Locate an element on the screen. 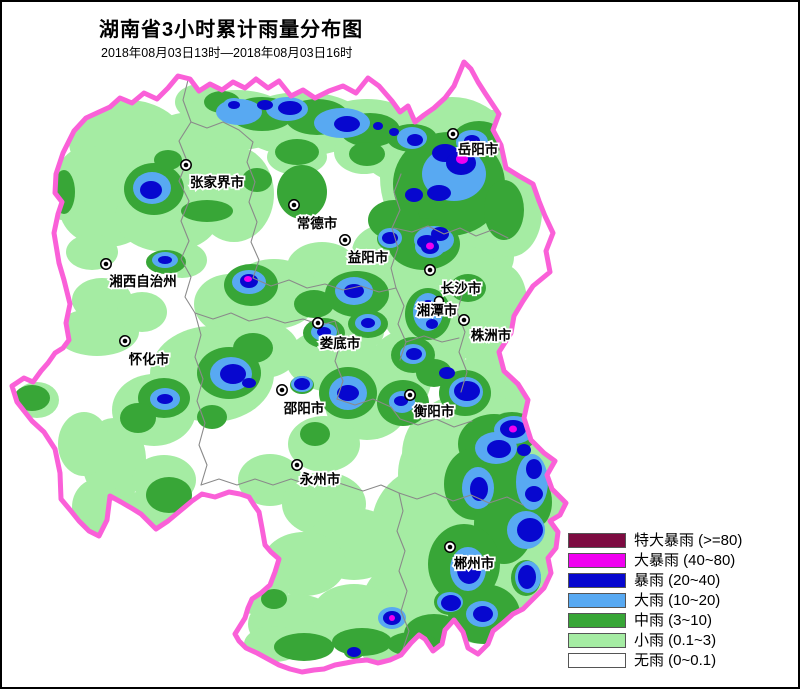  city-label: 娄底市 is located at coordinates (340, 343).